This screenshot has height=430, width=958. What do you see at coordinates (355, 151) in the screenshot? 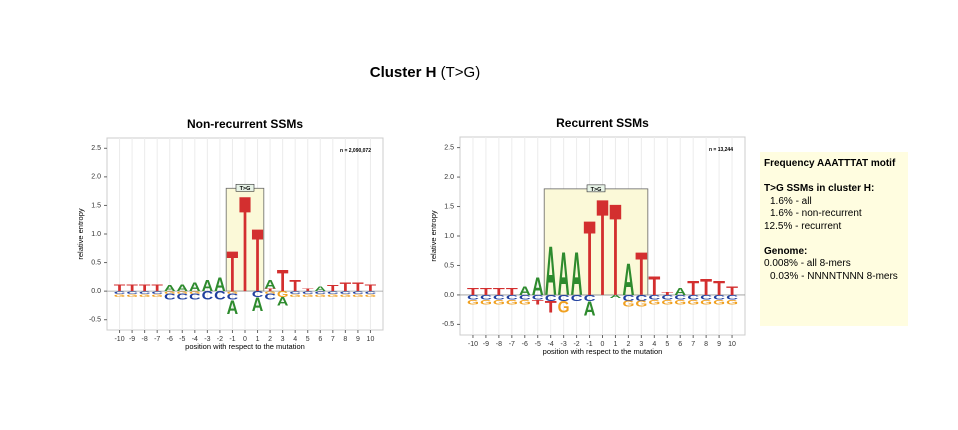
I see `annotation: n = 2,090,072` at bounding box center [355, 151].